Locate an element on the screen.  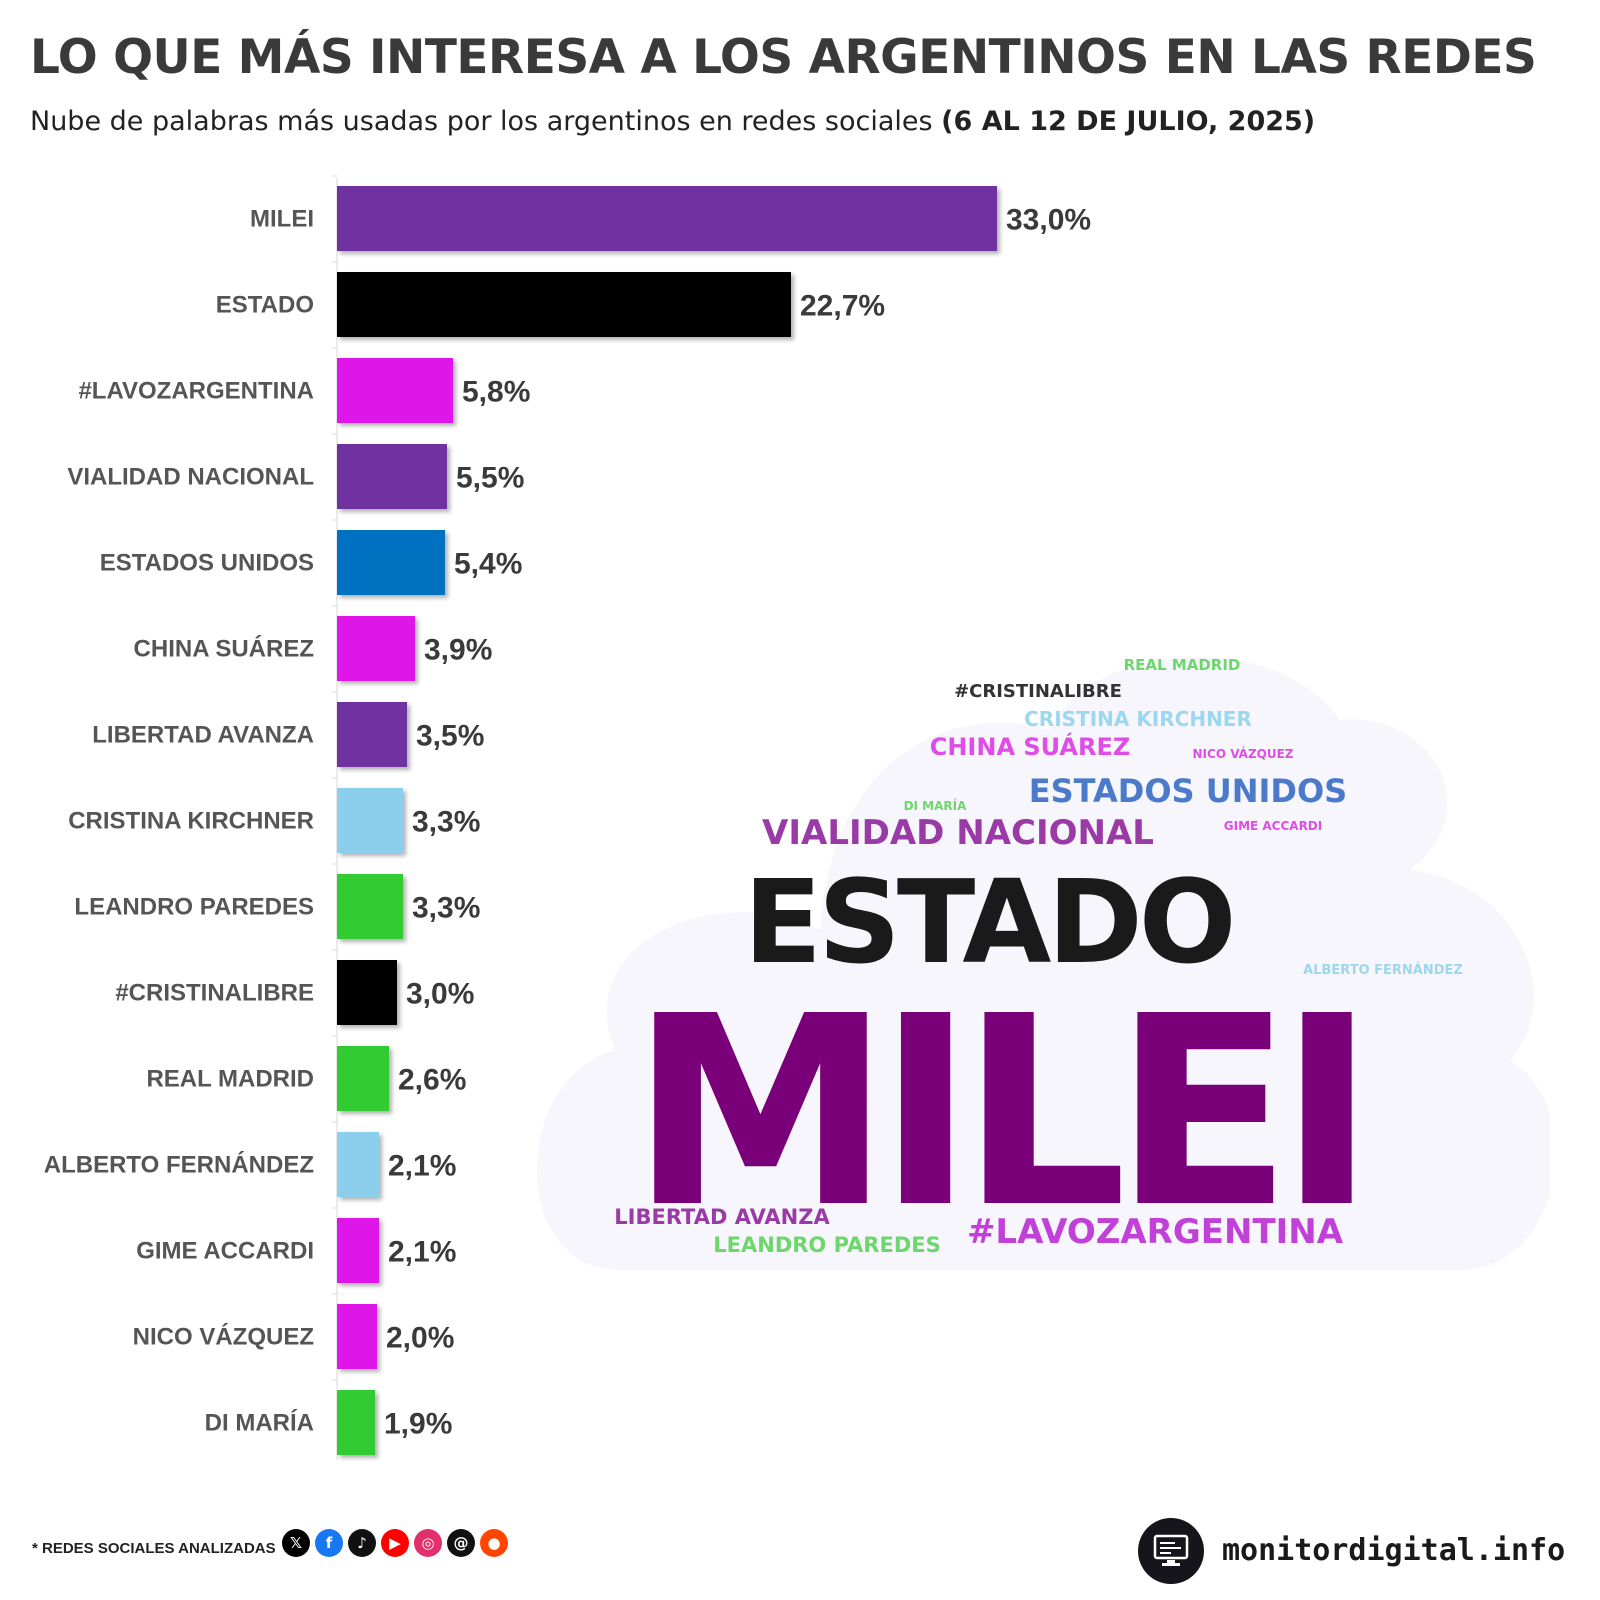
category-label: CRISTINA KIRCHNER is located at coordinates (191, 821).